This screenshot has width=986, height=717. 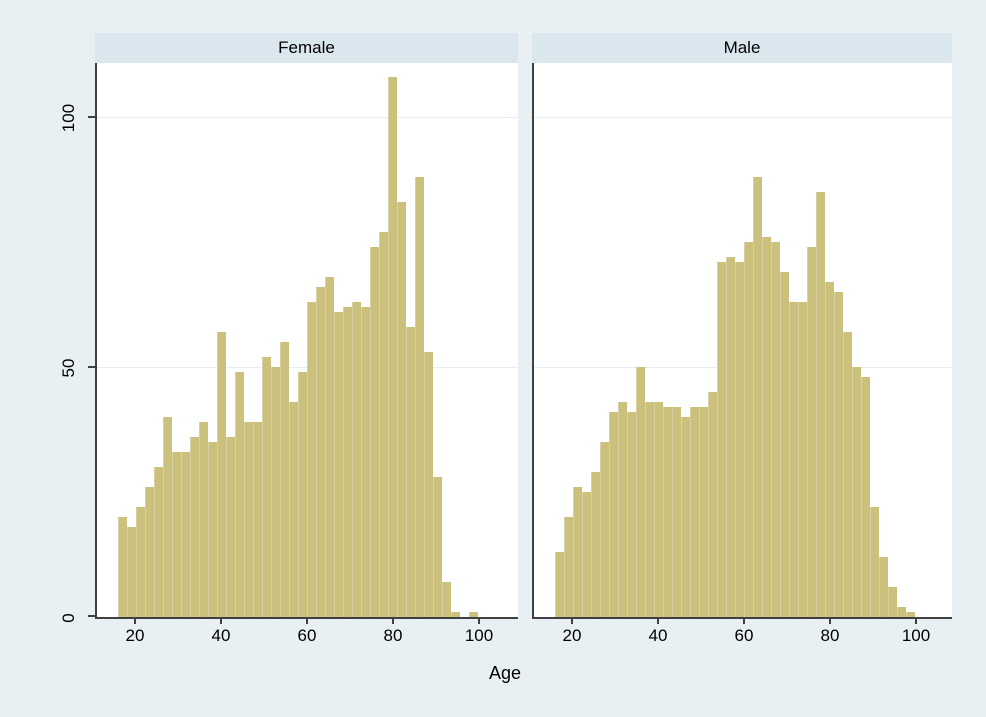 What do you see at coordinates (68, 118) in the screenshot?
I see `y-tick-label: 100` at bounding box center [68, 118].